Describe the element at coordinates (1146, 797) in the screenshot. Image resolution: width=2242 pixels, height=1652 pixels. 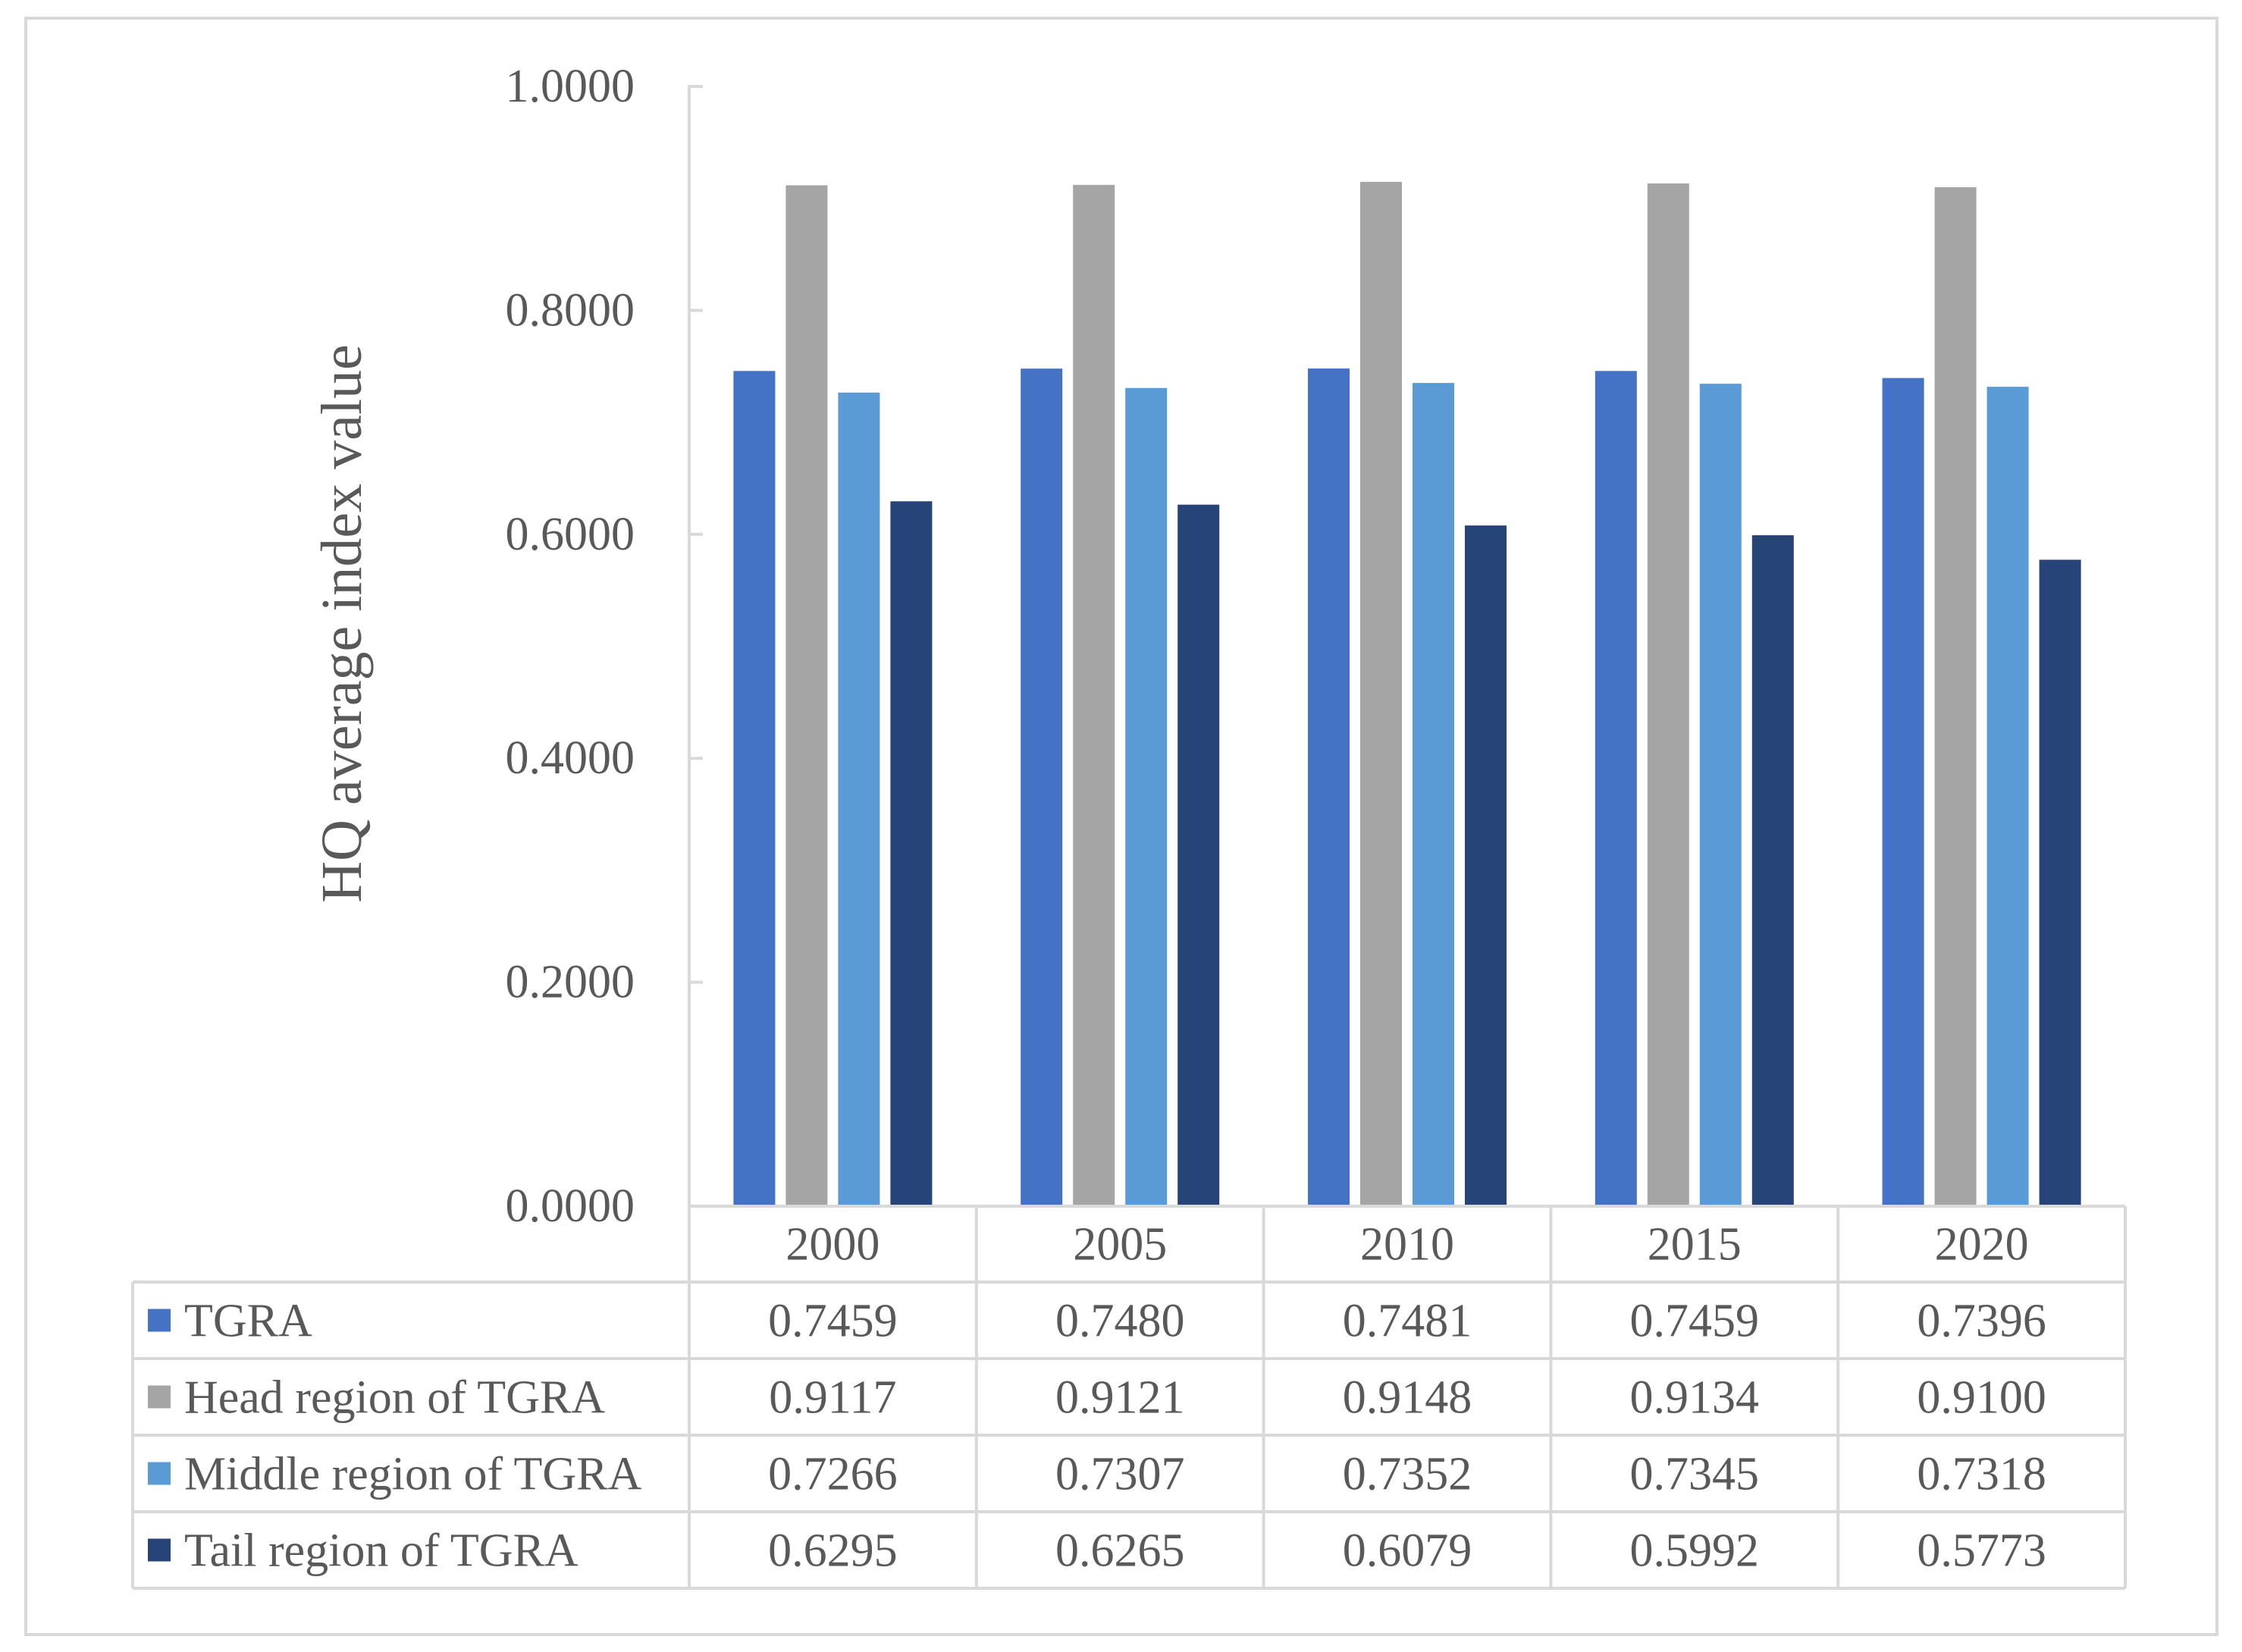
I see `bar-2005-s3` at that location.